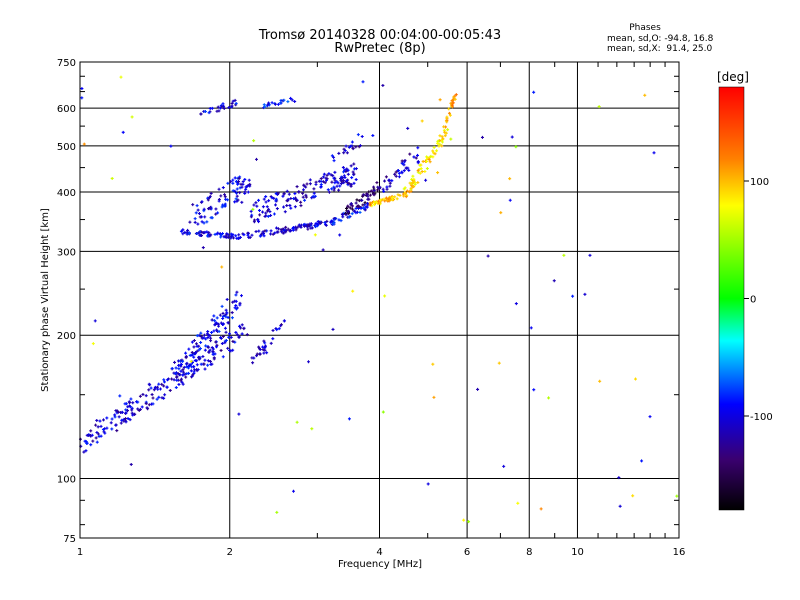 The height and width of the screenshot is (600, 800). What do you see at coordinates (660, 39) in the screenshot?
I see `phases-o-stats: mean, sd,O: -94.8, 16.8` at bounding box center [660, 39].